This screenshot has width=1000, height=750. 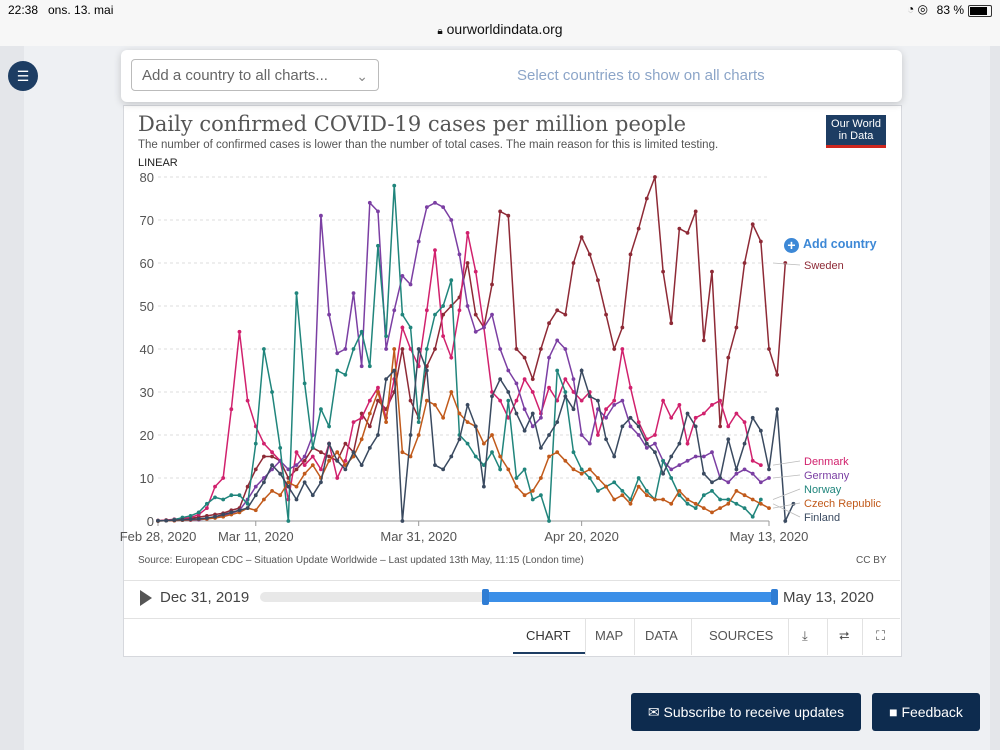 What do you see at coordinates (844, 635) in the screenshot?
I see `share-icon: ⮂` at bounding box center [844, 635].